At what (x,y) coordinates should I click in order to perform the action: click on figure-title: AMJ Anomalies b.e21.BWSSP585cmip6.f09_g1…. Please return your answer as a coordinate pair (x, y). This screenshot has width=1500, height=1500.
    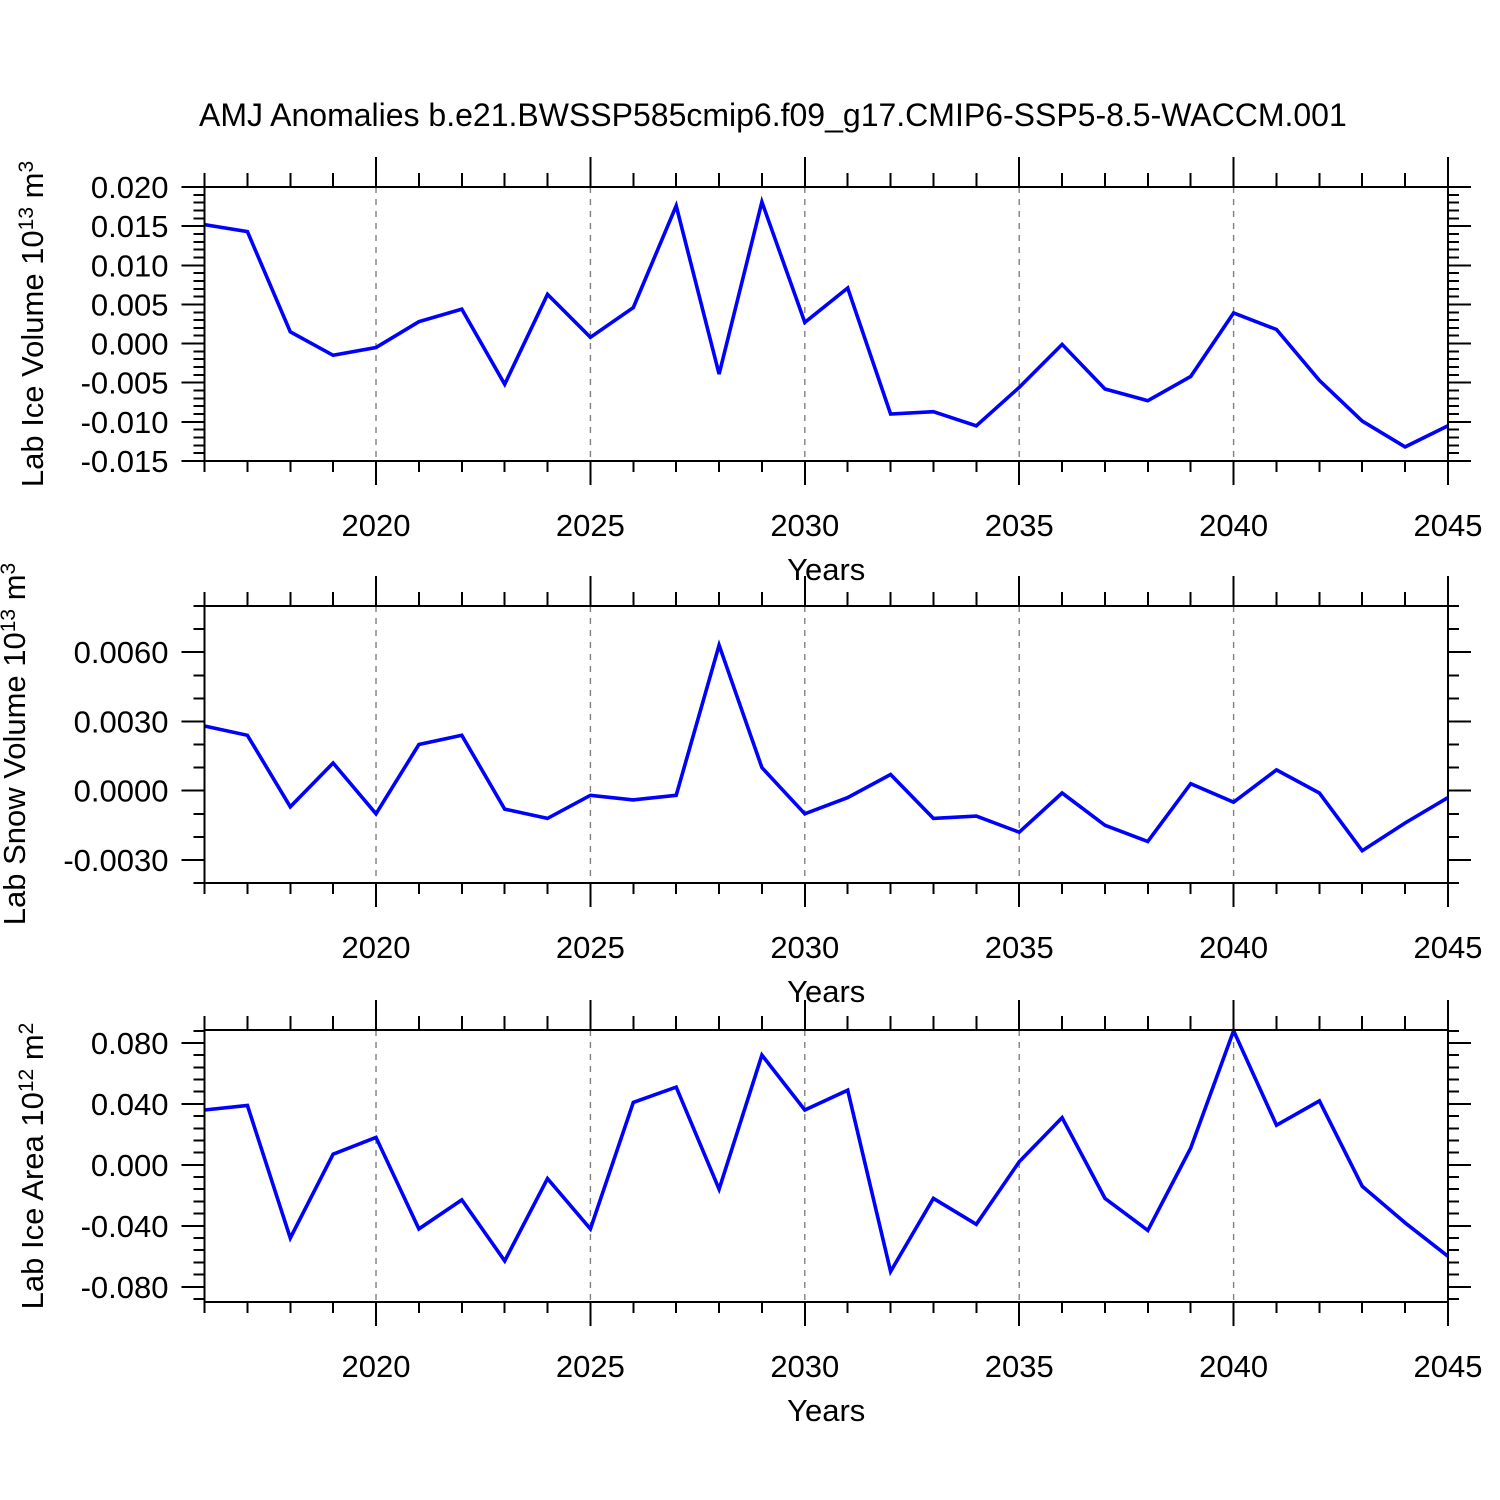
    Looking at the image, I should click on (773, 115).